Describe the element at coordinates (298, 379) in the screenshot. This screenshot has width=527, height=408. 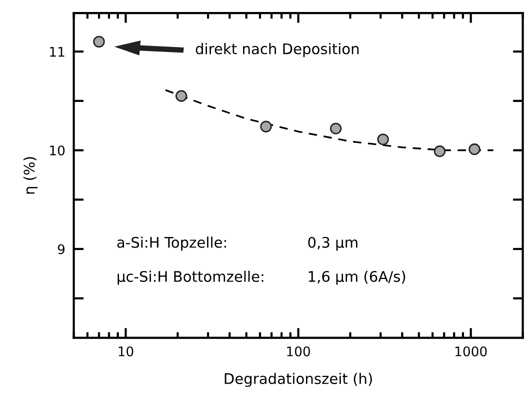
I see `x-axis-title: Degradationszeit (h)` at that location.